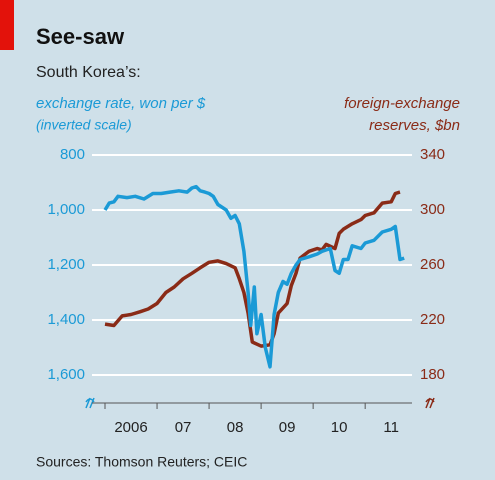  What do you see at coordinates (66, 209) in the screenshot?
I see `y-tick-label: 1,000` at bounding box center [66, 209].